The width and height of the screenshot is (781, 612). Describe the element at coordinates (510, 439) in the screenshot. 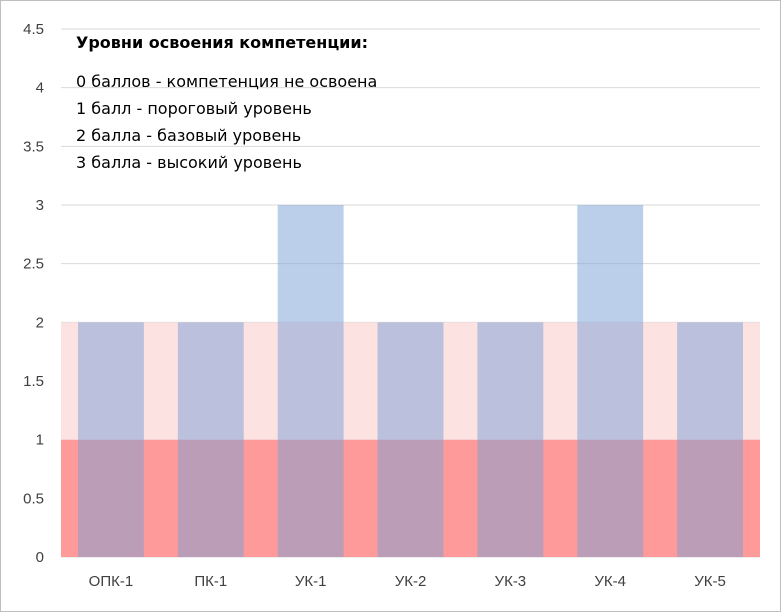

I see `bar-УК-3` at that location.